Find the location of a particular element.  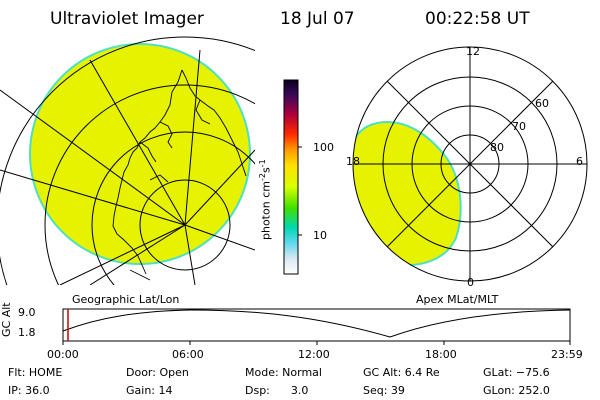

colorbar-scale is located at coordinates (291, 177).